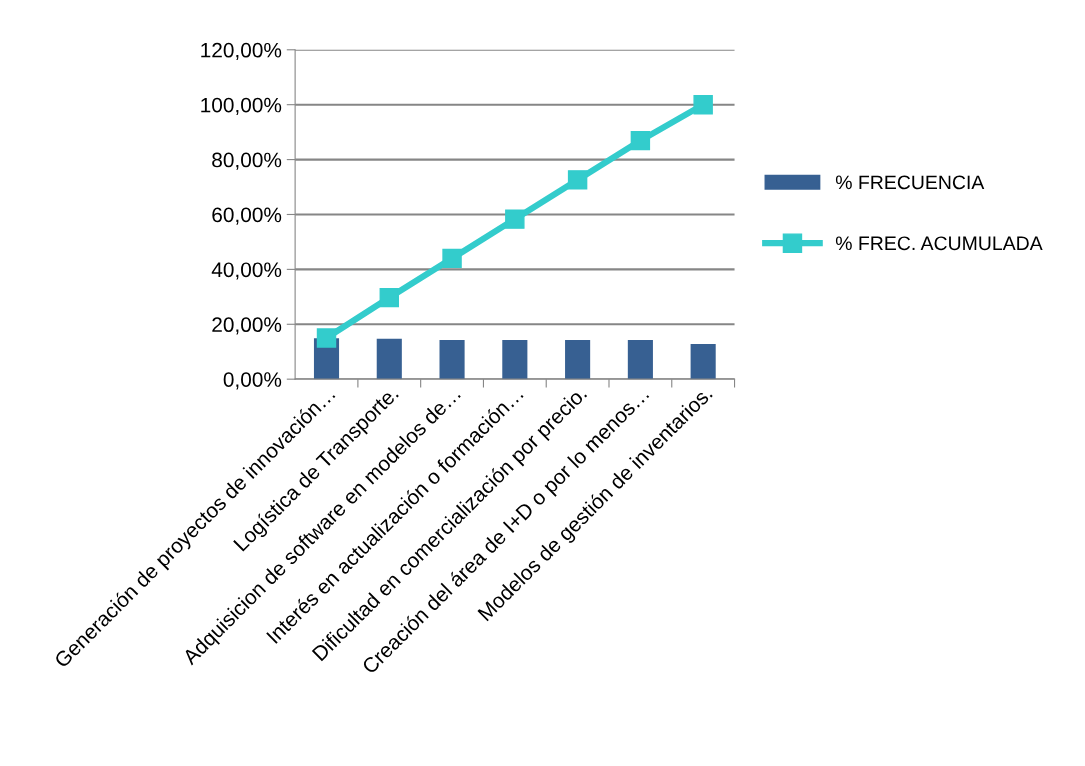 This screenshot has height=766, width=1085. Describe the element at coordinates (247, 216) in the screenshot. I see `y-tick-label: 60,00%` at that location.